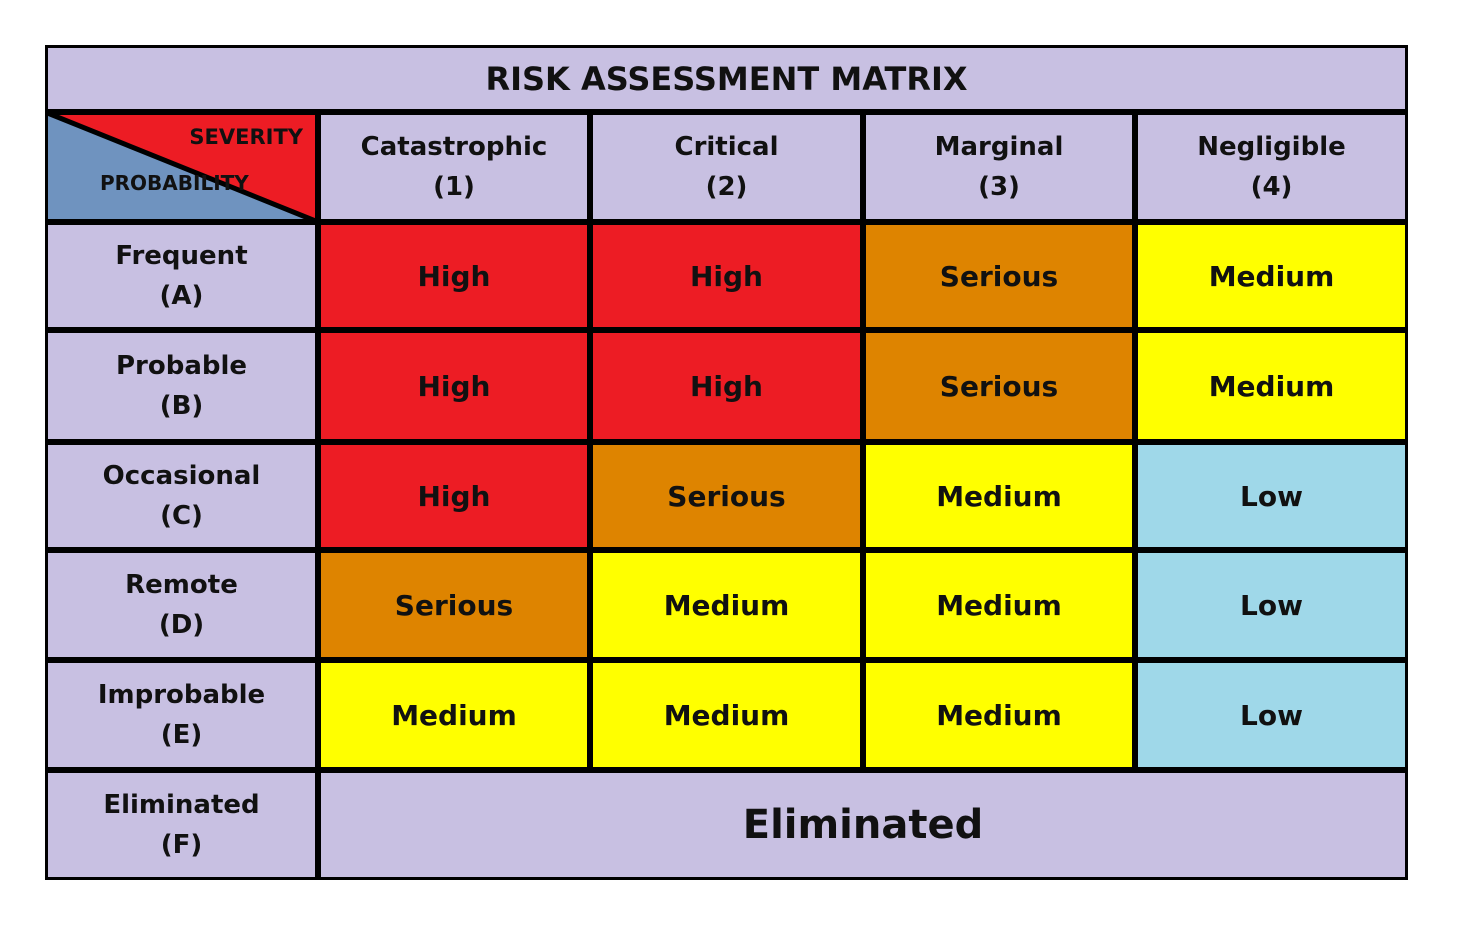  Describe the element at coordinates (181, 406) in the screenshot. I see `probability-code: (B)` at that location.